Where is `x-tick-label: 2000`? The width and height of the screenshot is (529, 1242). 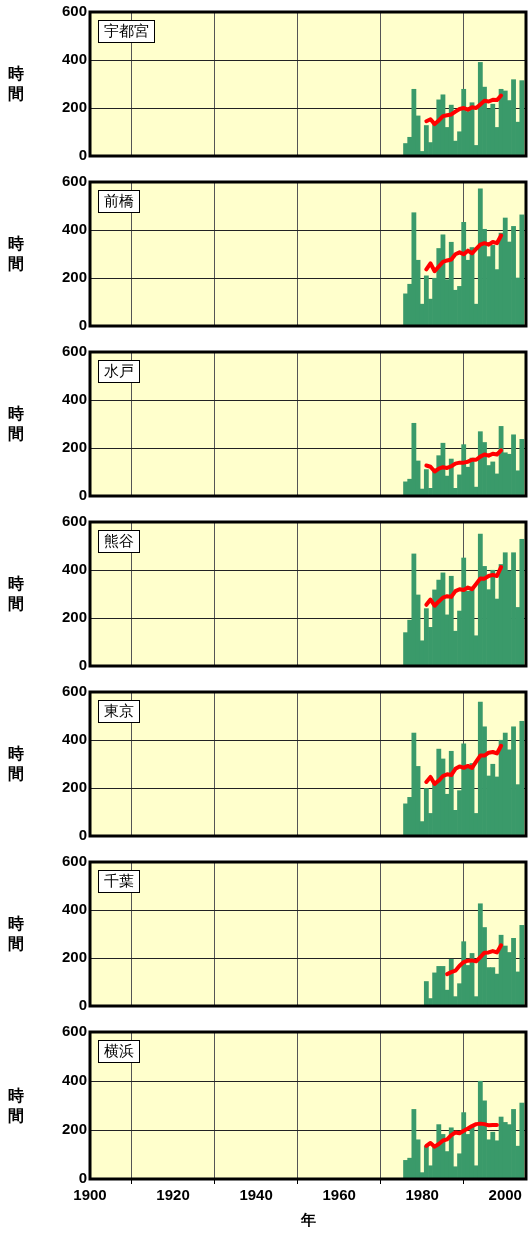
x-tick-label: 2000 is located at coordinates (505, 1195).